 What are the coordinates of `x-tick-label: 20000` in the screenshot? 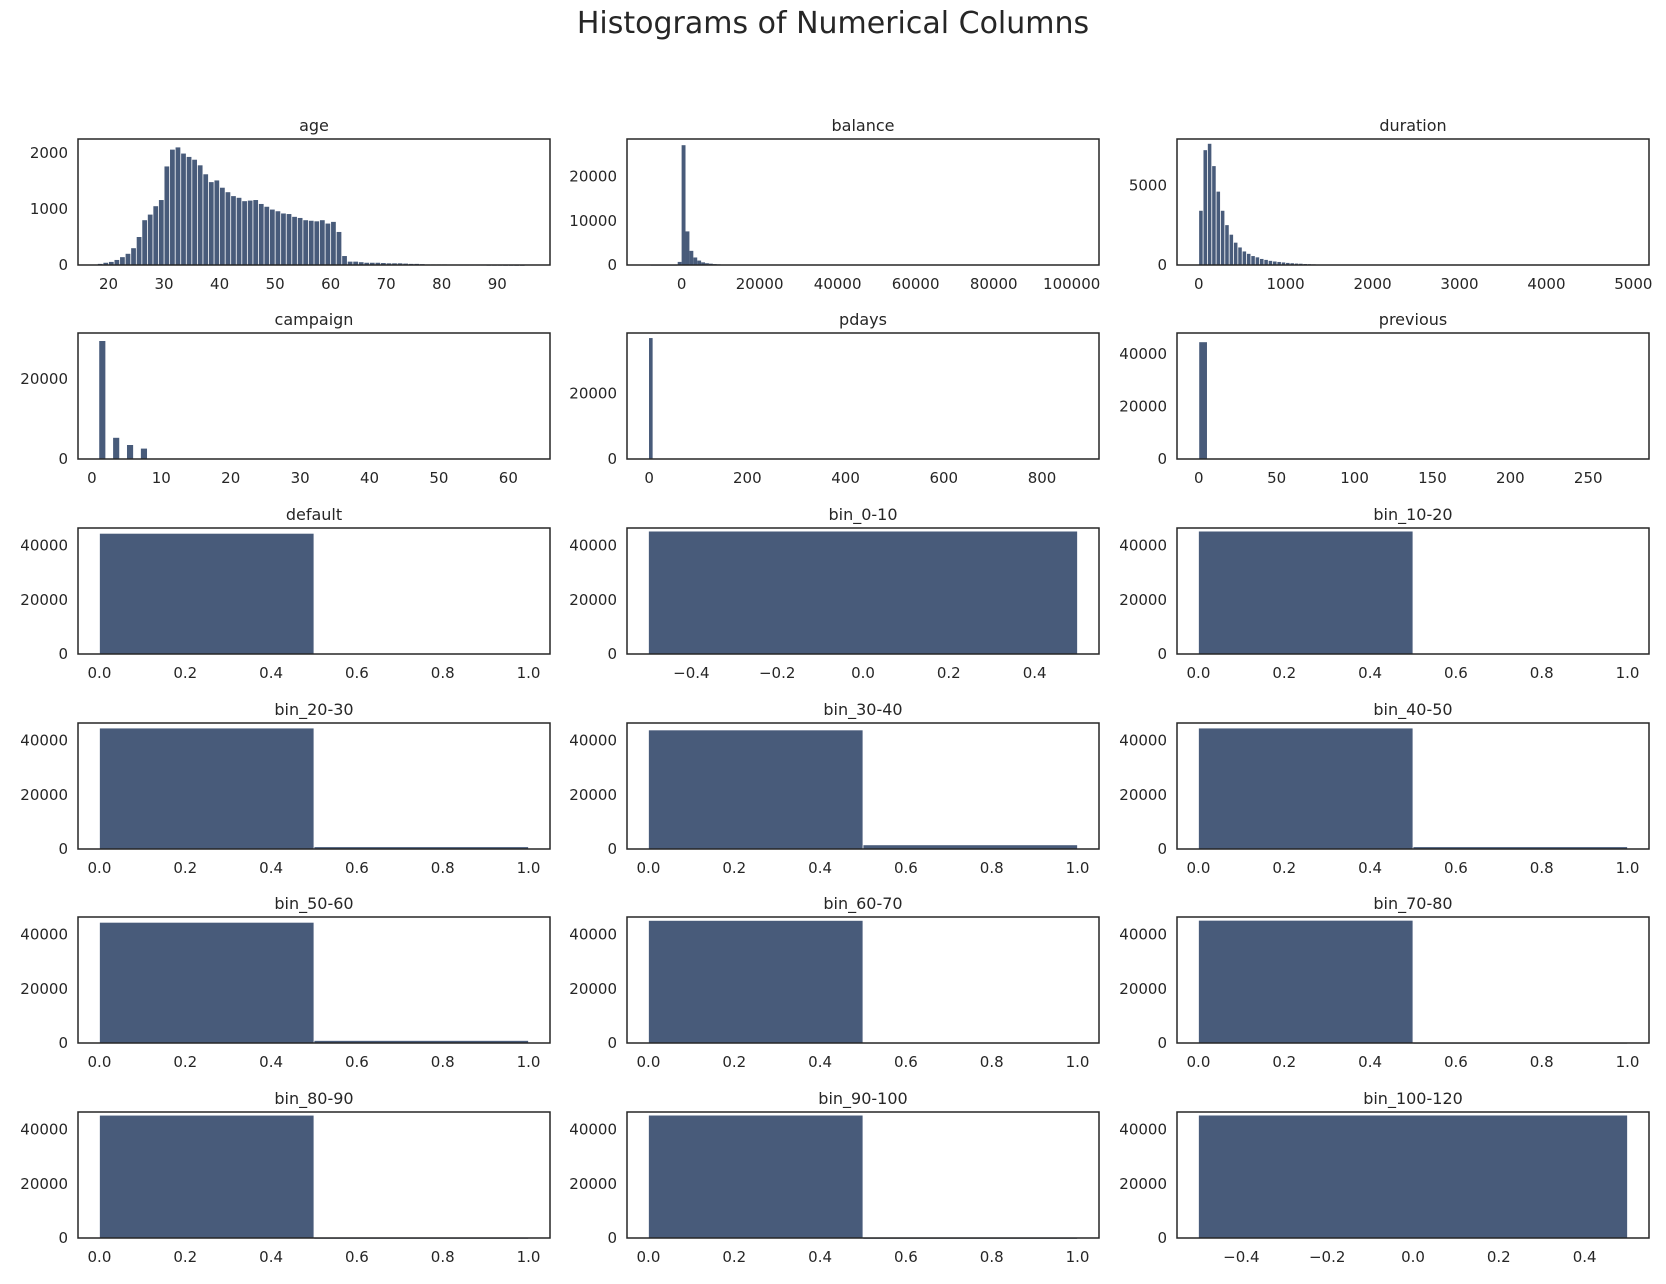 It's located at (760, 284).